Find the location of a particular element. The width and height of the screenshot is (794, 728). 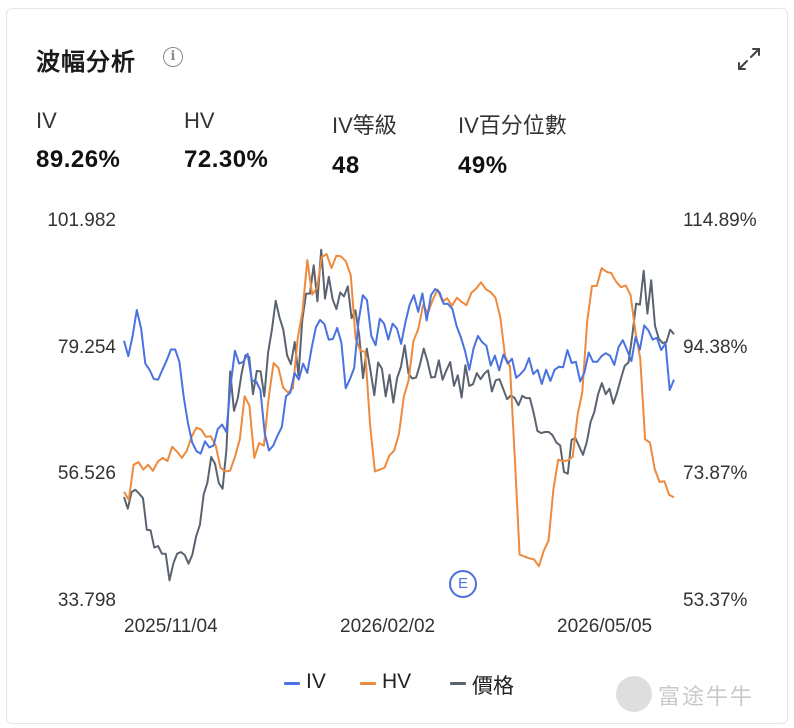

earnings-event-marker: E is located at coordinates (463, 584).